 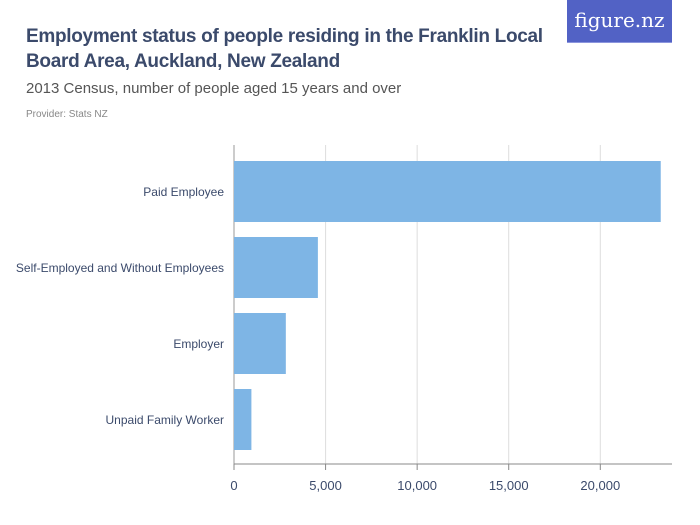 What do you see at coordinates (198, 344) in the screenshot?
I see `category-label: Employer` at bounding box center [198, 344].